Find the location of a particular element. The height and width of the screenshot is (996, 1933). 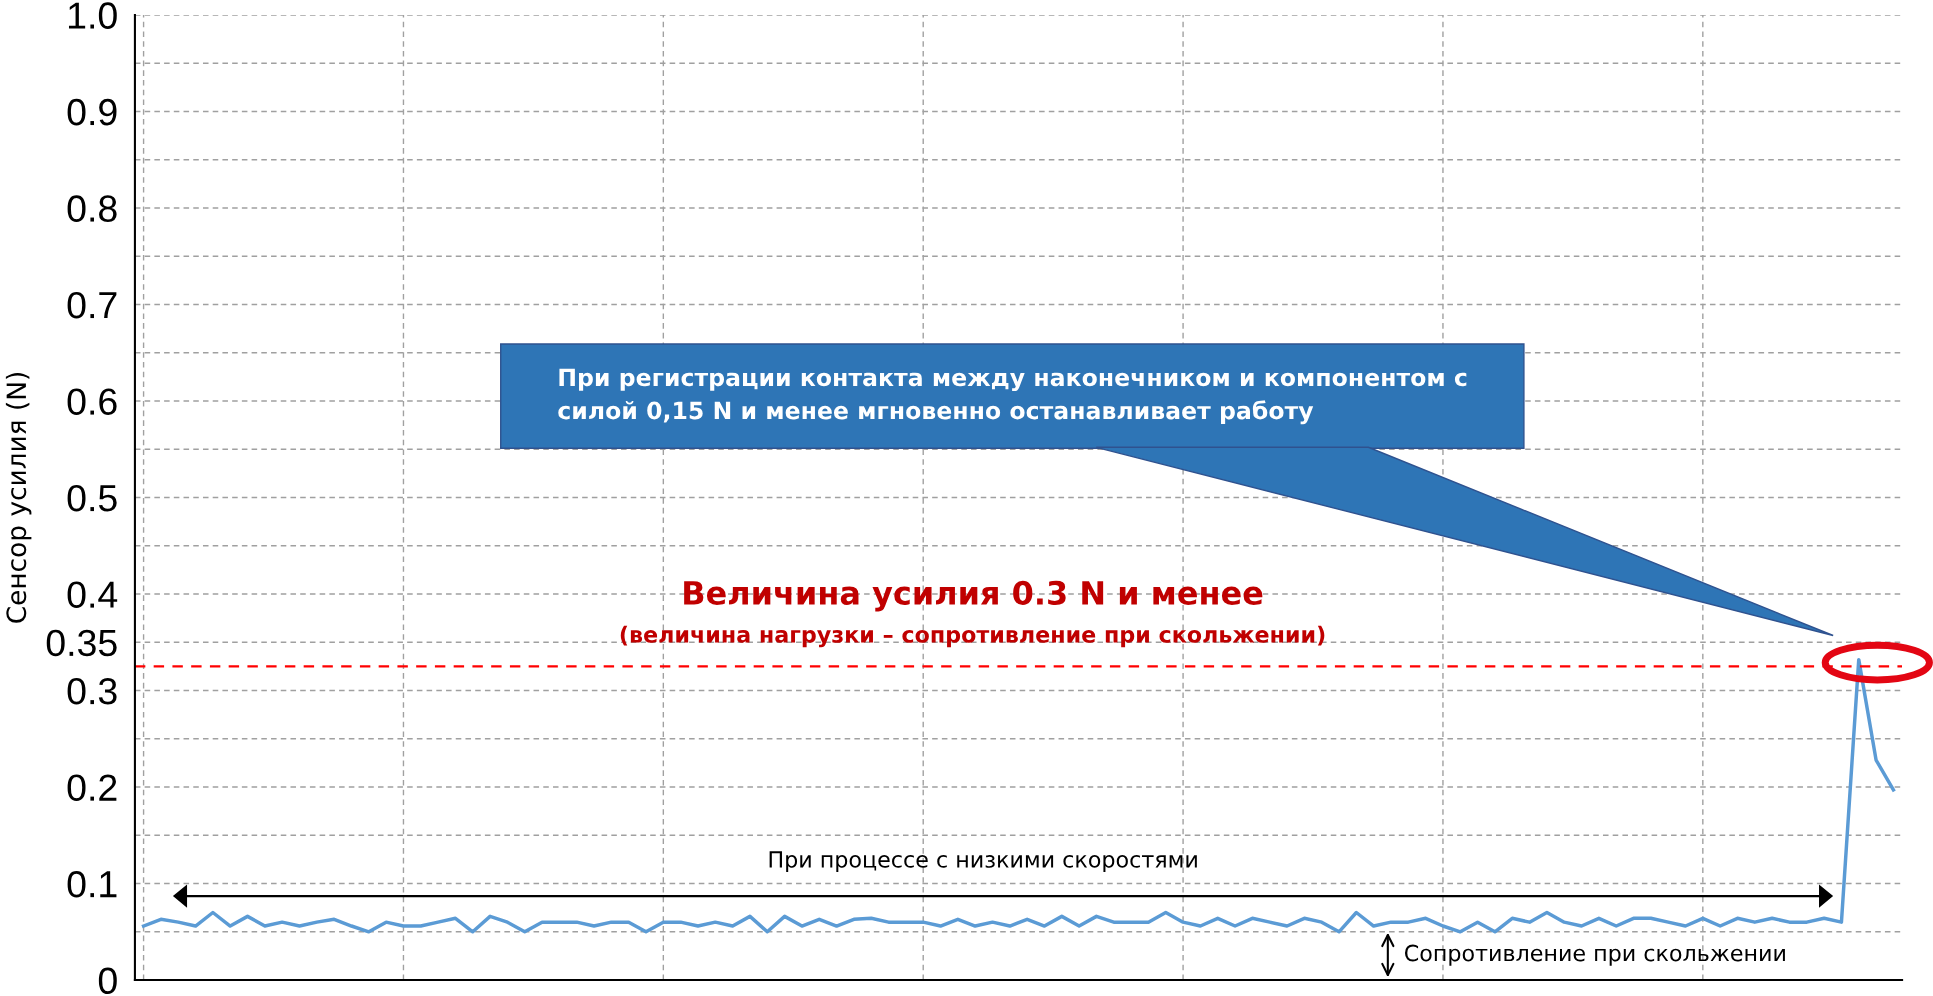

y-tick-label: 0.5 is located at coordinates (92, 498).